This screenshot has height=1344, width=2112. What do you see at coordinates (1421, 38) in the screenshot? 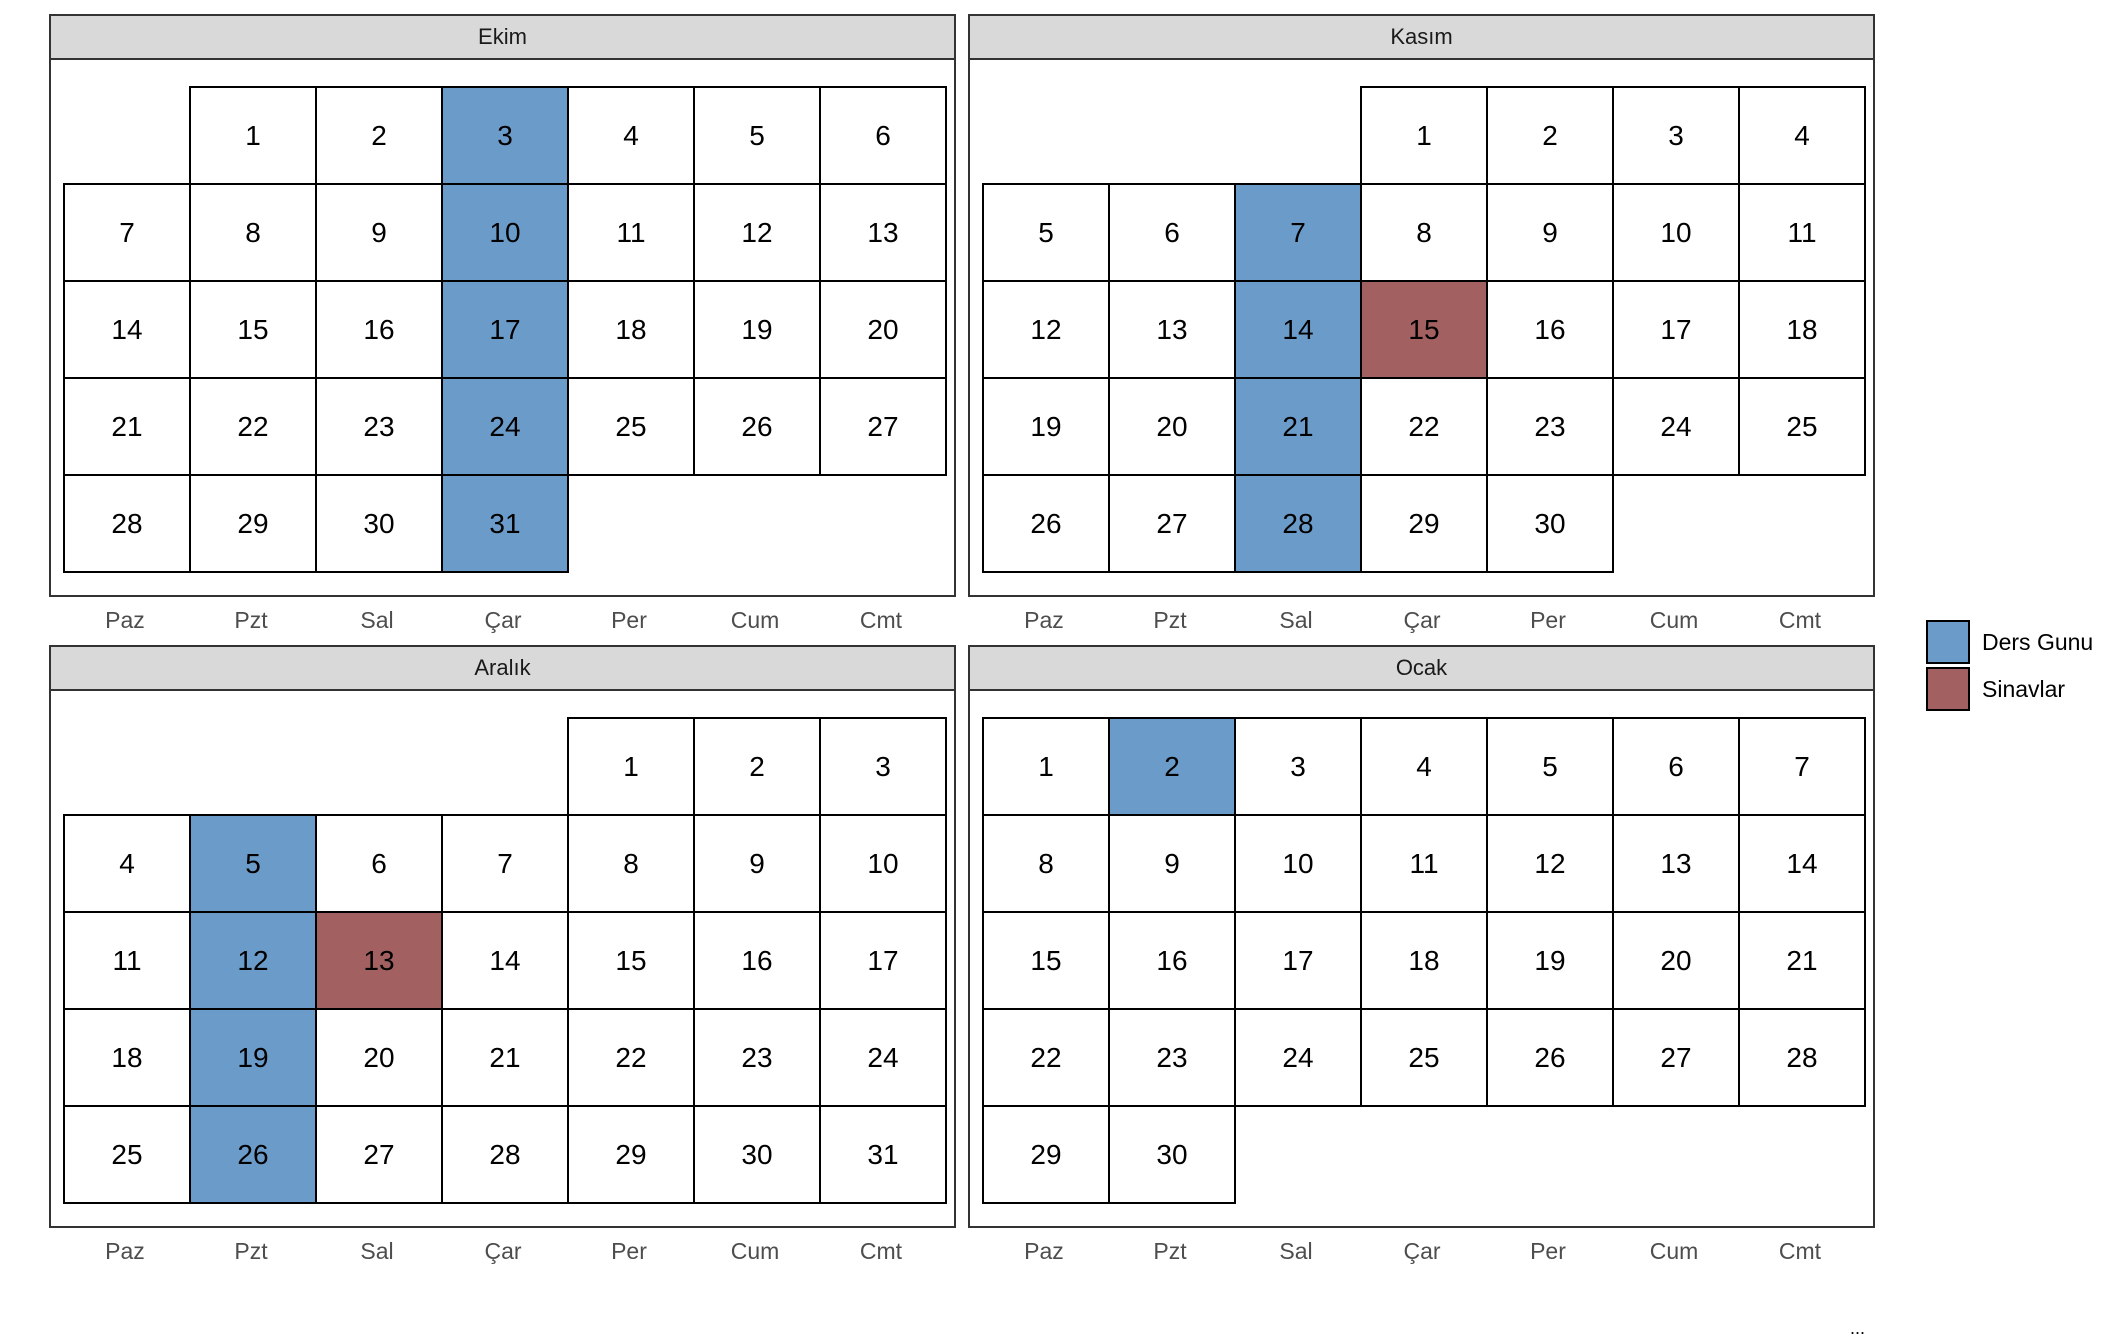
I see `month-title: Kasım` at bounding box center [1421, 38].